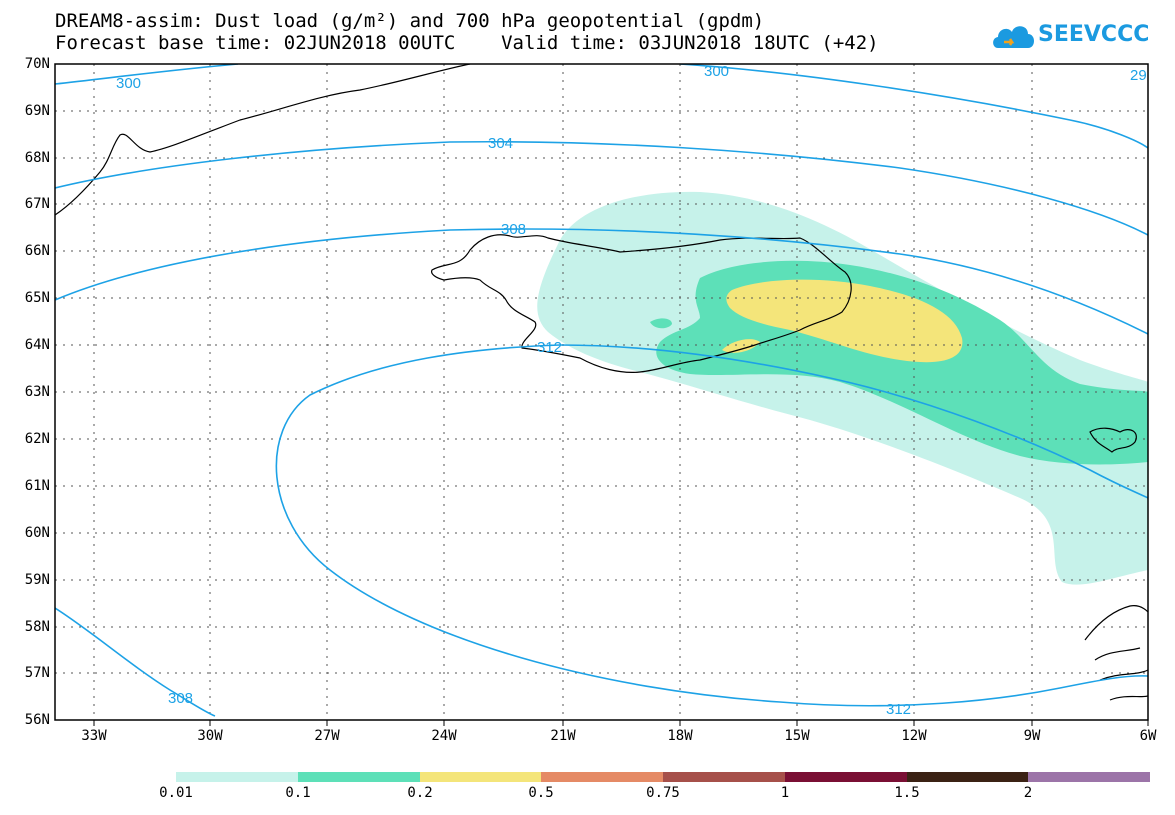 Image resolution: width=1175 pixels, height=815 pixels. What do you see at coordinates (37, 298) in the screenshot?
I see `lat-label: 65N` at bounding box center [37, 298].